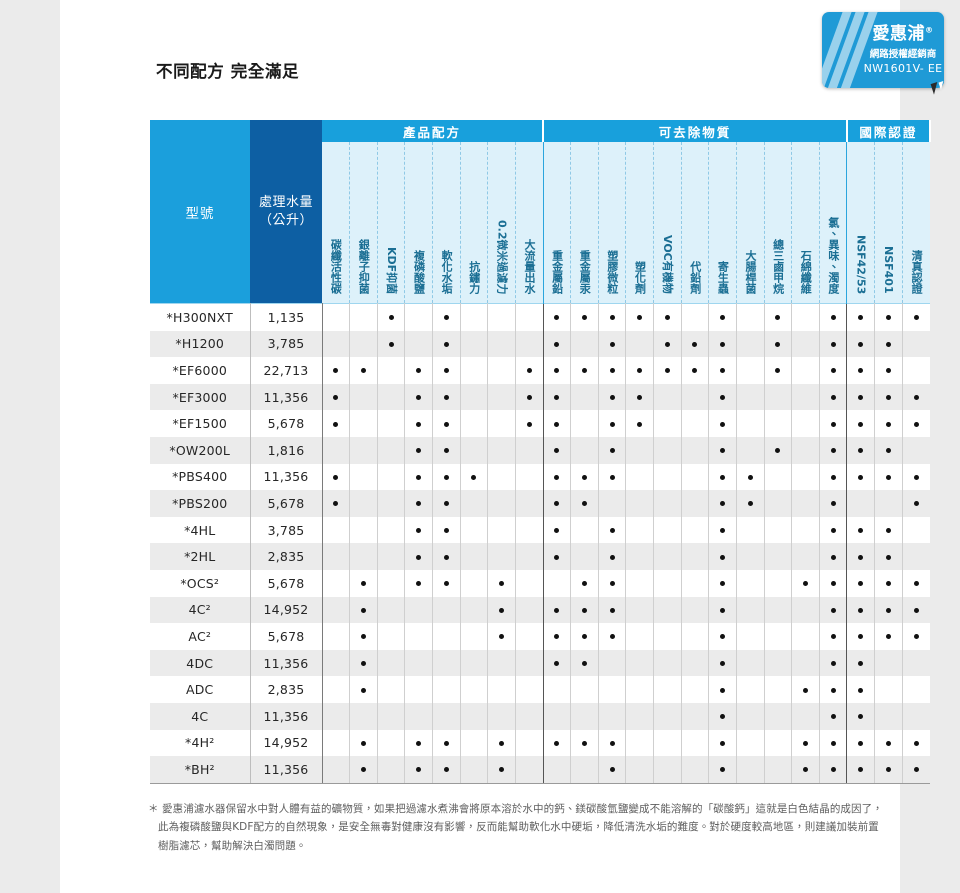 The height and width of the screenshot is (893, 960). I want to click on cell-c21, so click(888, 770).